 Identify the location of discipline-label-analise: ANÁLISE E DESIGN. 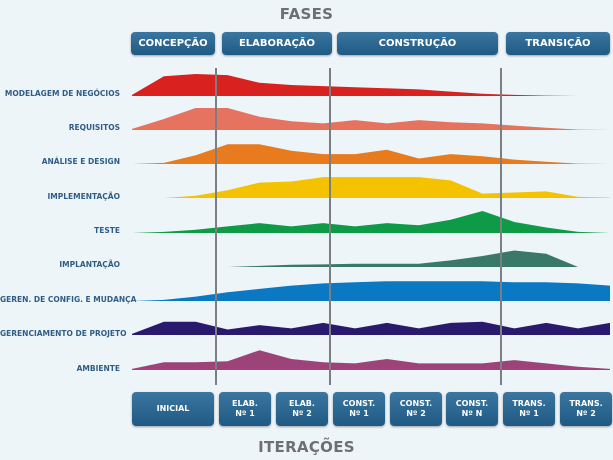
(80, 161).